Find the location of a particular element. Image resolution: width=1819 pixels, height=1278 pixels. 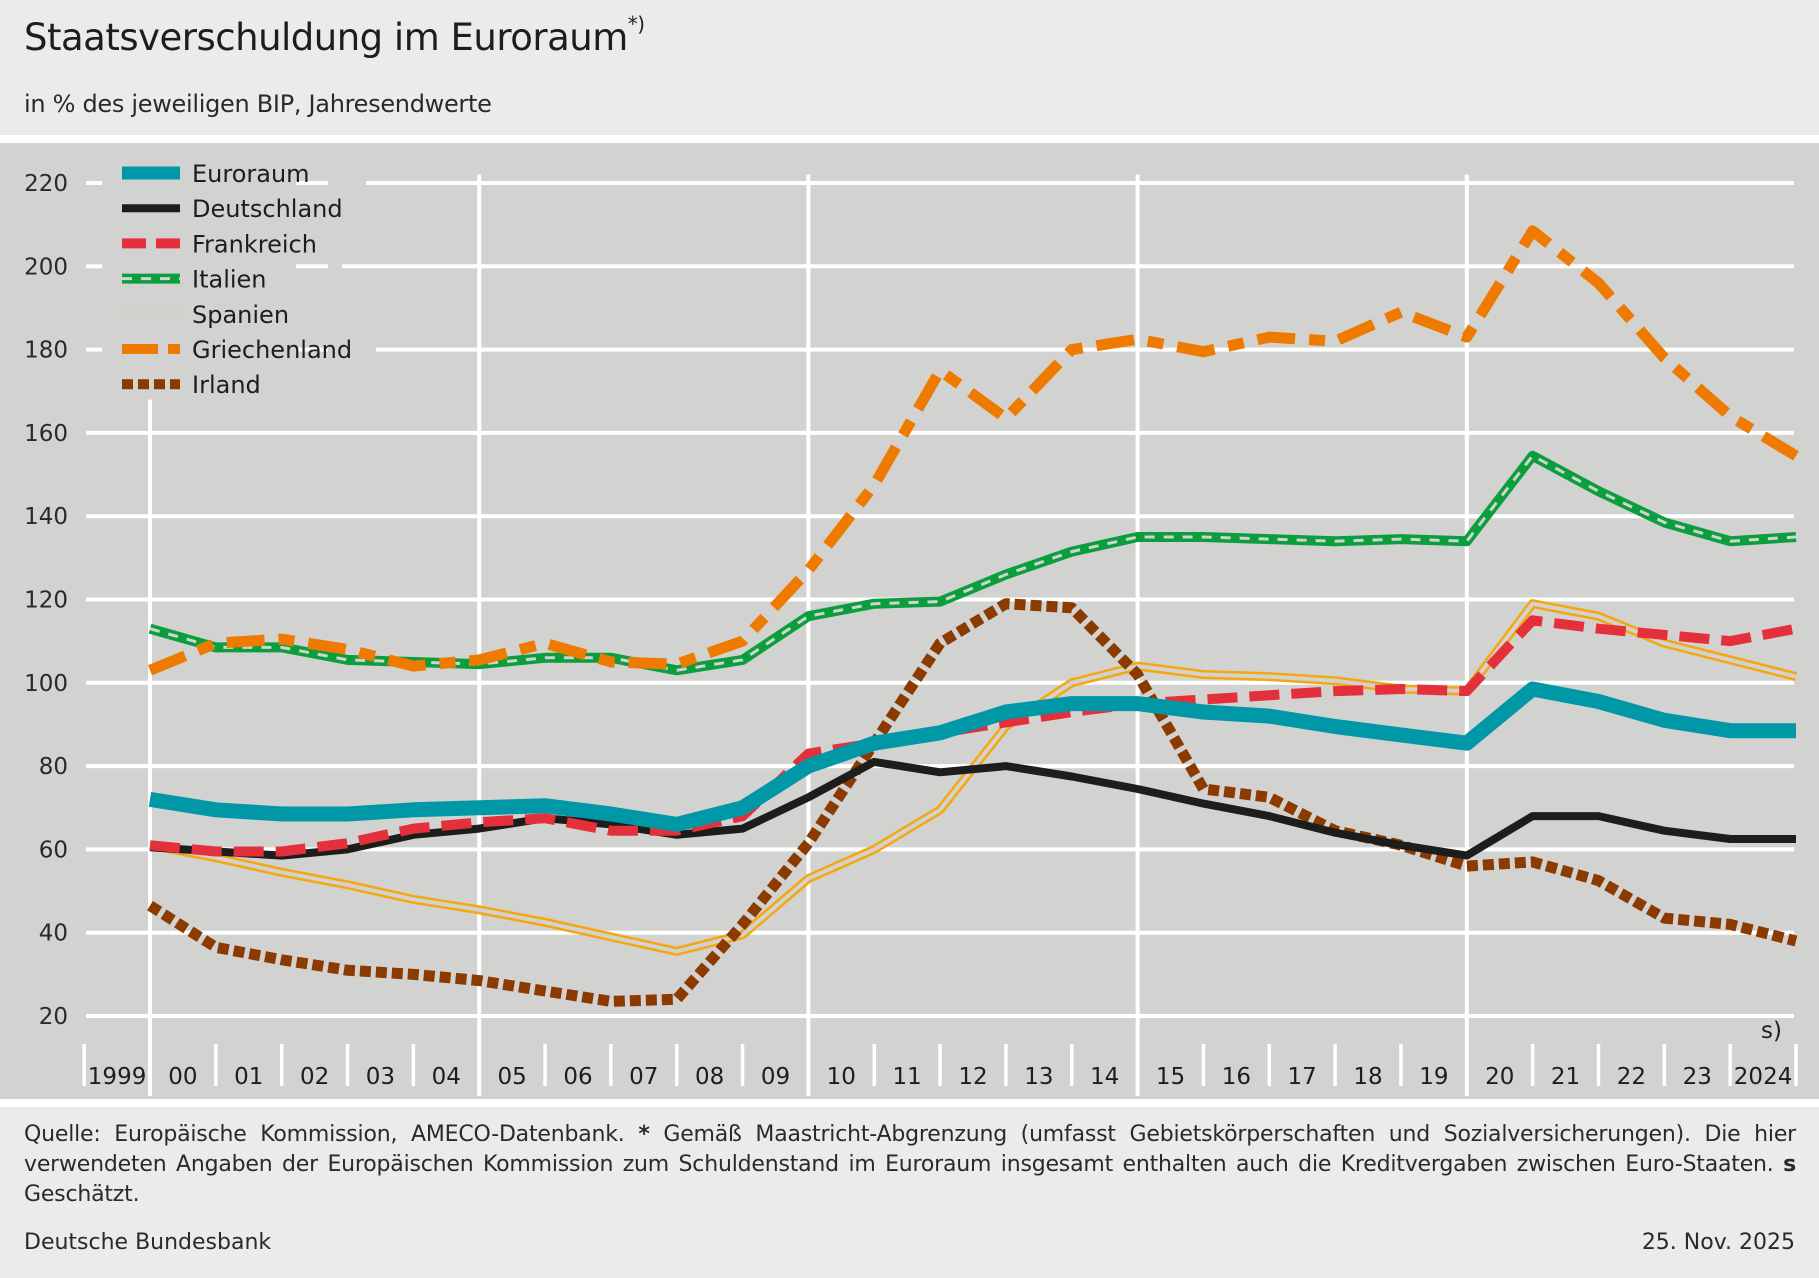

legend-item-griechenland: Griechenland is located at coordinates (237, 350).